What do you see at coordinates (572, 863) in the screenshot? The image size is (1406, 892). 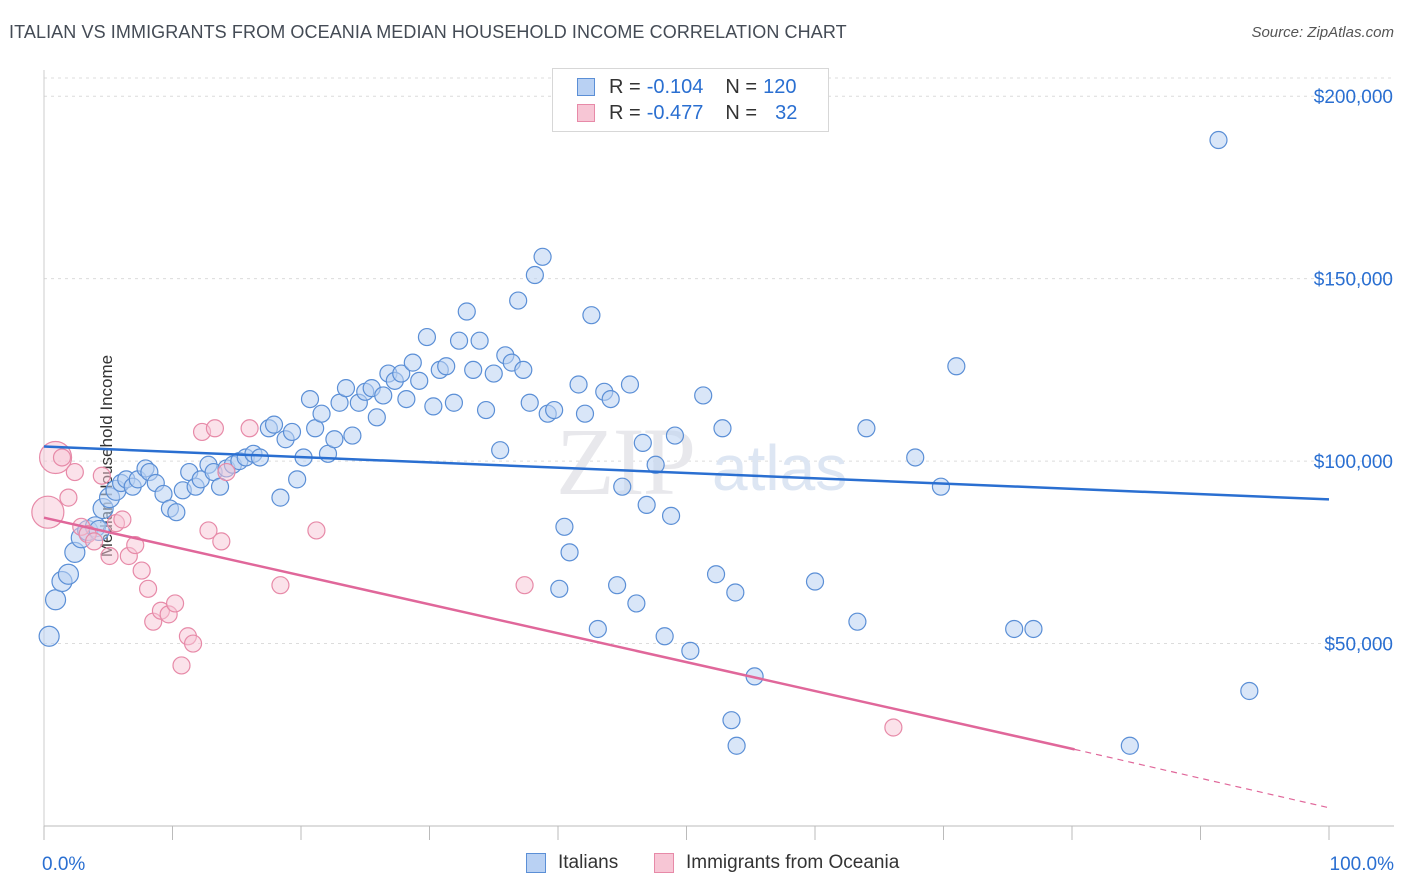 I see `legend-item-italians: Italians` at bounding box center [572, 863].